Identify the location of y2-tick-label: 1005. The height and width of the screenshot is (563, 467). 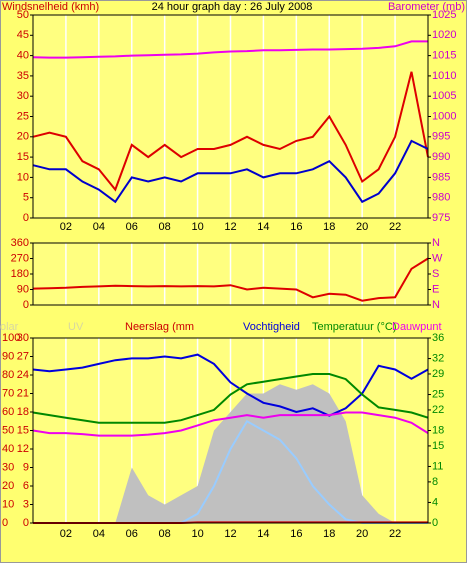
(444, 96).